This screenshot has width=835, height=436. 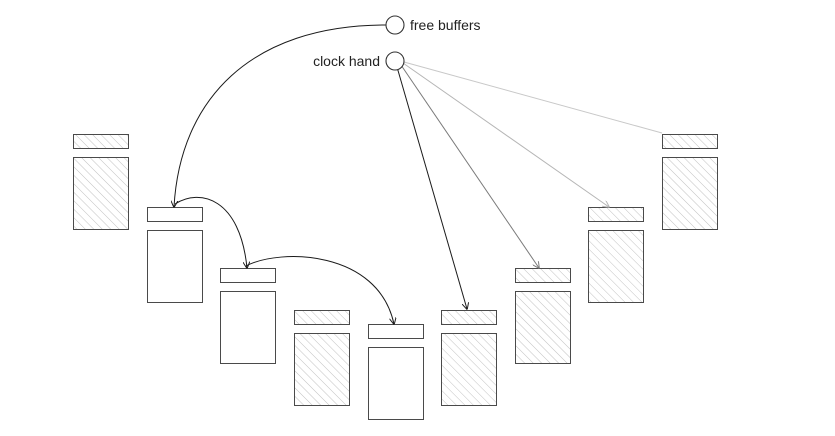 I want to click on free-list-arrow-head, so click(x=280, y=115).